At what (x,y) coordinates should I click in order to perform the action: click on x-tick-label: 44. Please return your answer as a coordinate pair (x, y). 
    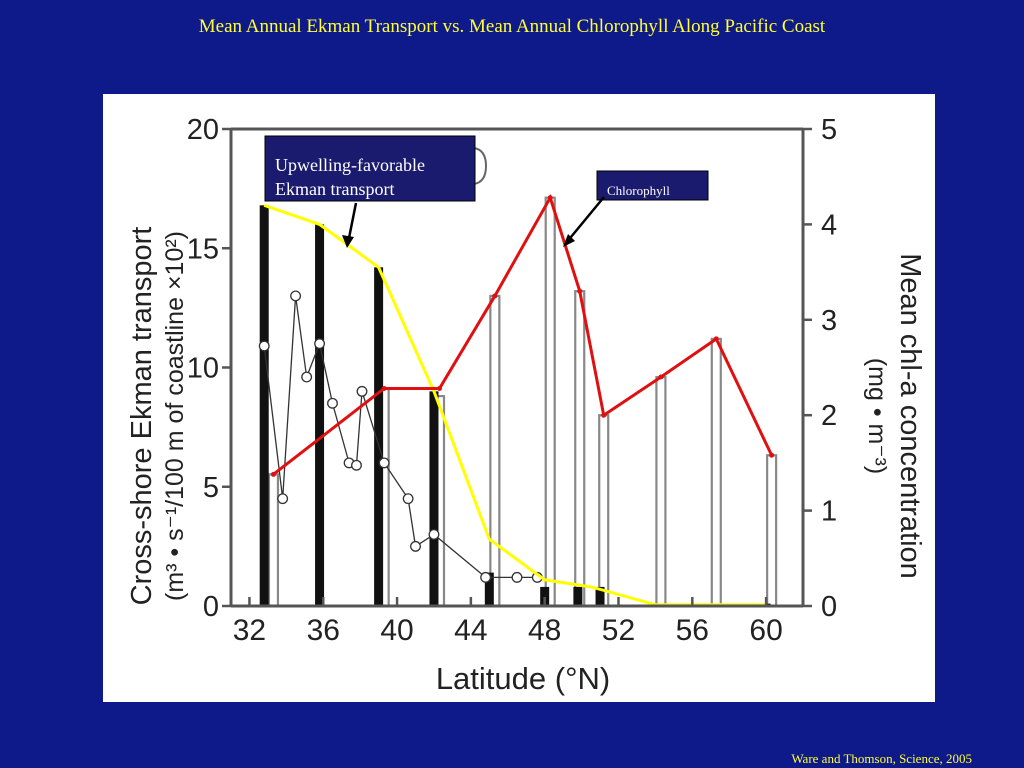
    Looking at the image, I should click on (470, 630).